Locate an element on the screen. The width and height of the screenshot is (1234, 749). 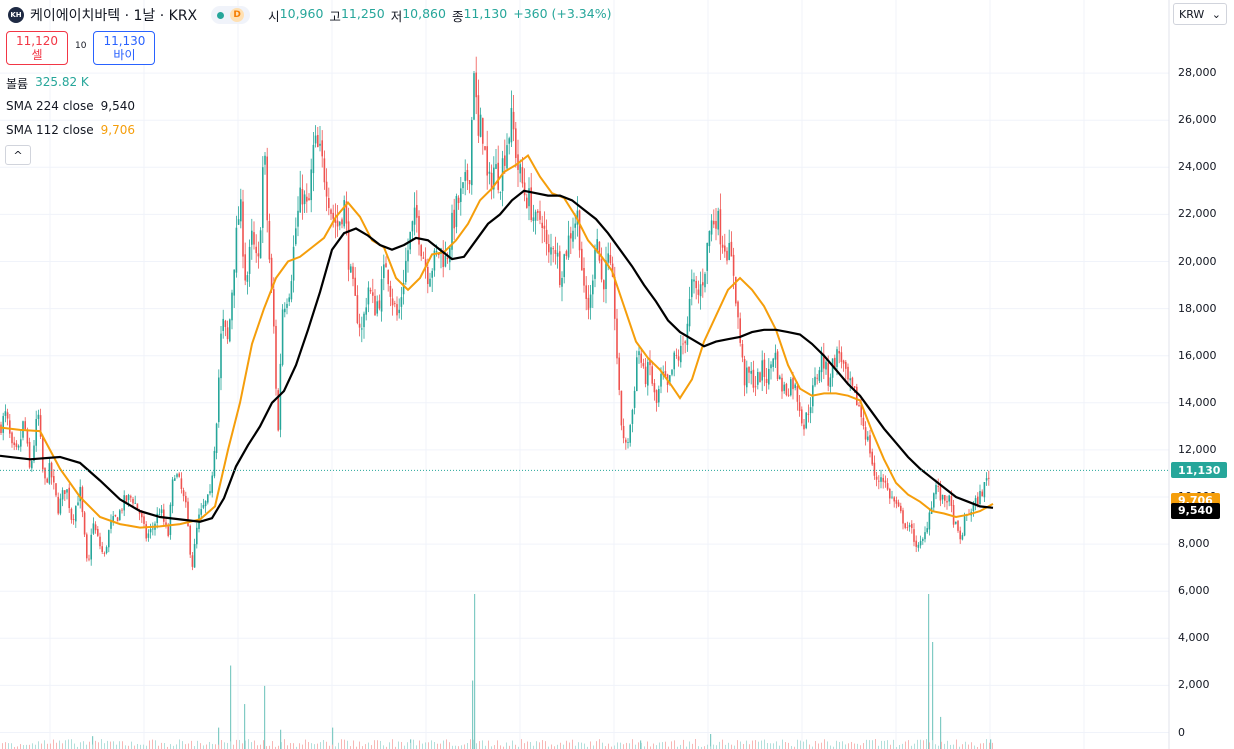
legend-sma224: SMA 224 close 9,540 is located at coordinates (70, 106).